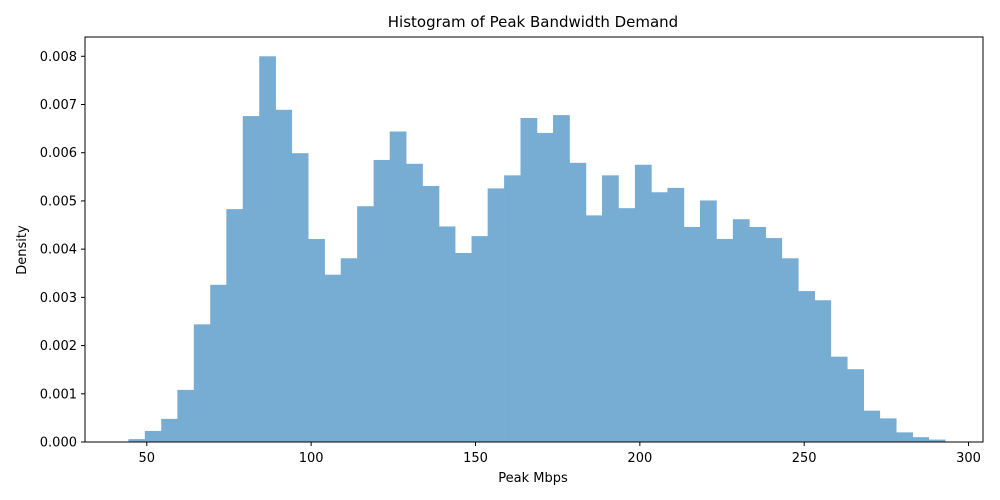  Describe the element at coordinates (58, 201) in the screenshot. I see `y-tick-label: 0.005` at that location.